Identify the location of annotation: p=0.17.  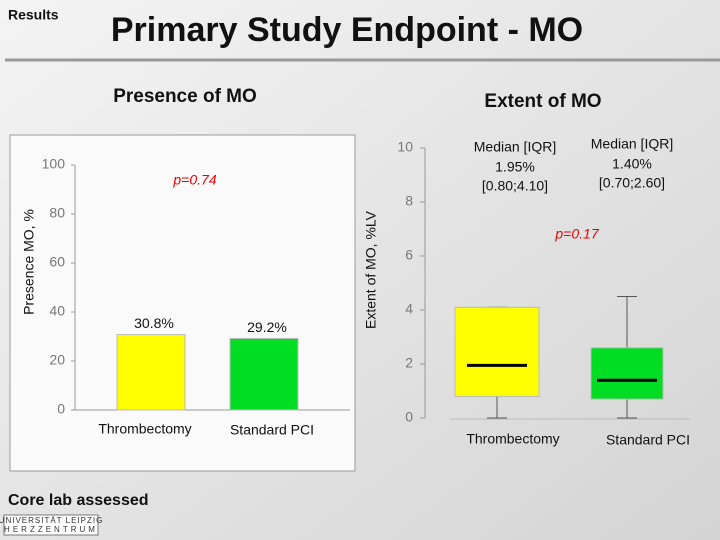
(576, 234).